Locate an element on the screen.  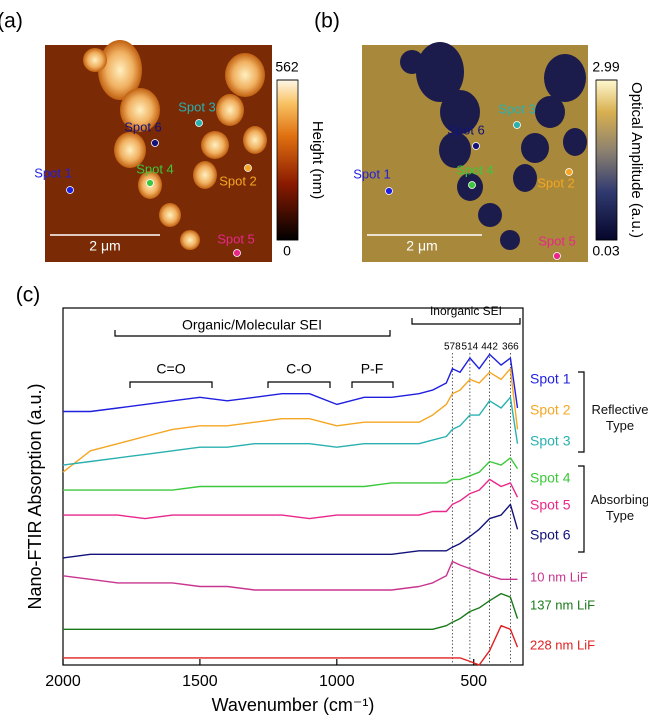
annotation: C-O is located at coordinates (299, 369).